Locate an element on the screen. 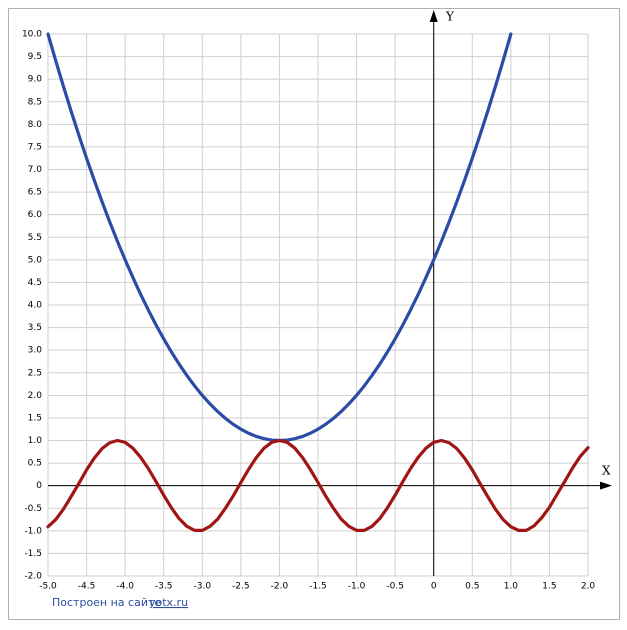 This screenshot has width=627, height=630. y-tick-label: 8.5 is located at coordinates (35, 102).